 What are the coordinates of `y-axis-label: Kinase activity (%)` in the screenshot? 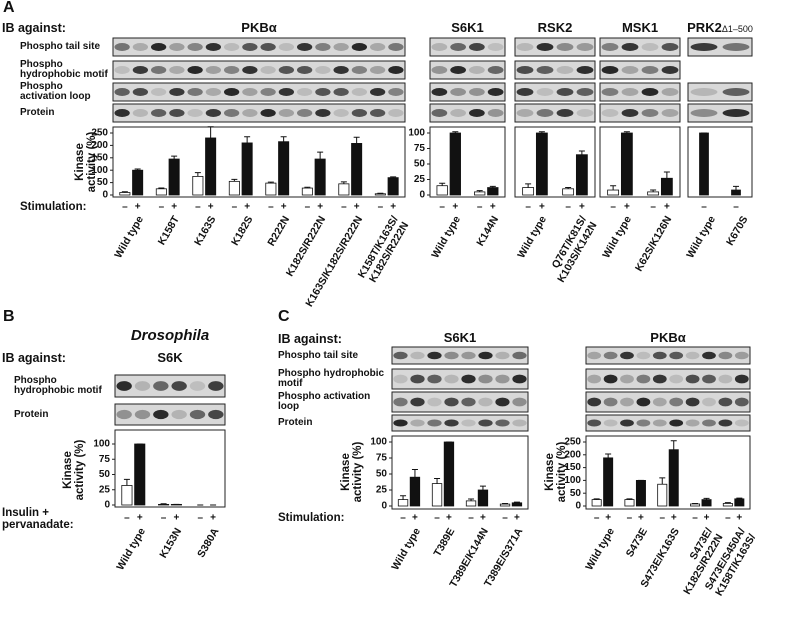 It's located at (556, 472).